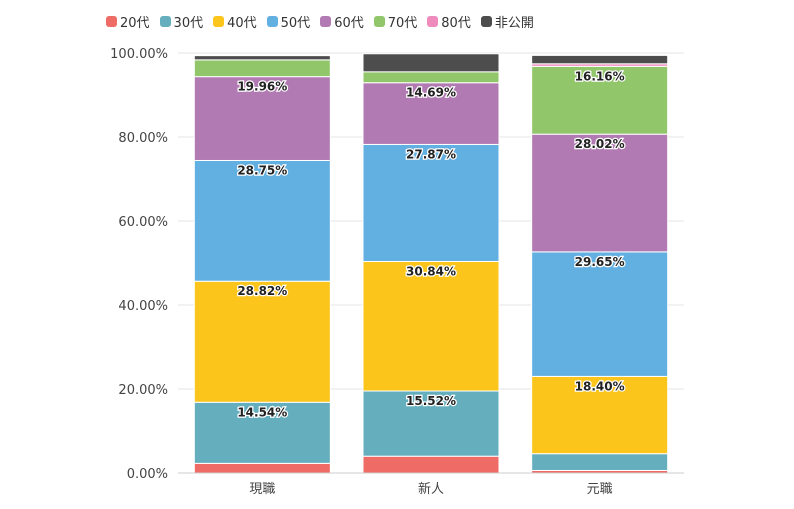  I want to click on legend-label: 30代, so click(188, 23).